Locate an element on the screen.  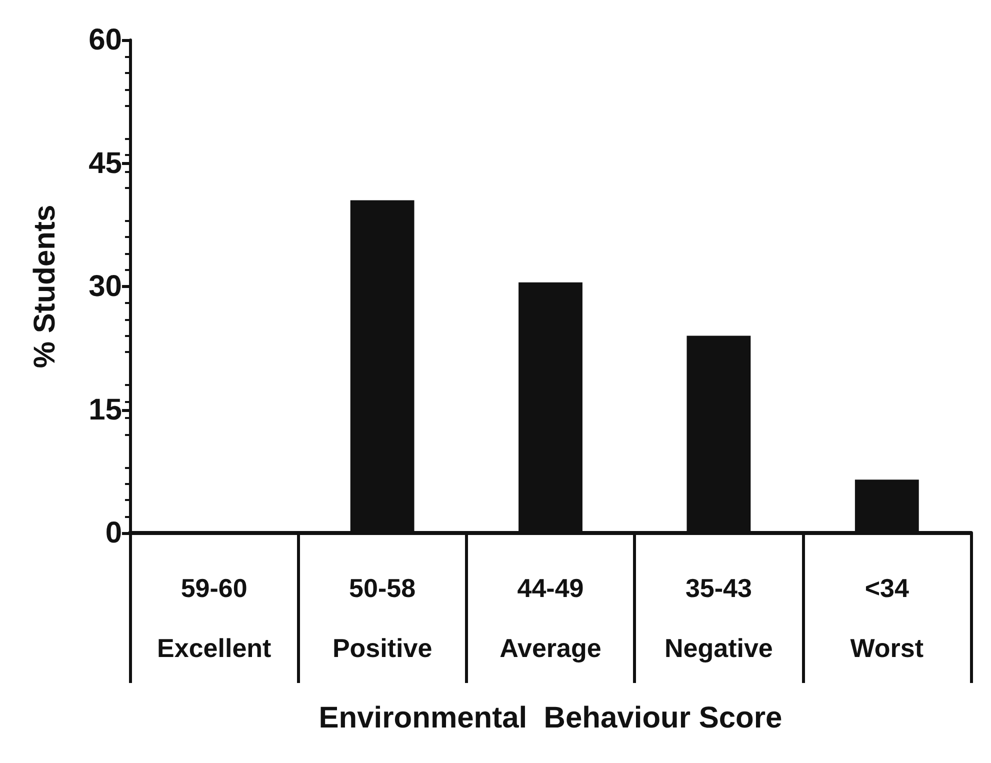
x-tick-label: 59-60 Excellent is located at coordinates (214, 618).